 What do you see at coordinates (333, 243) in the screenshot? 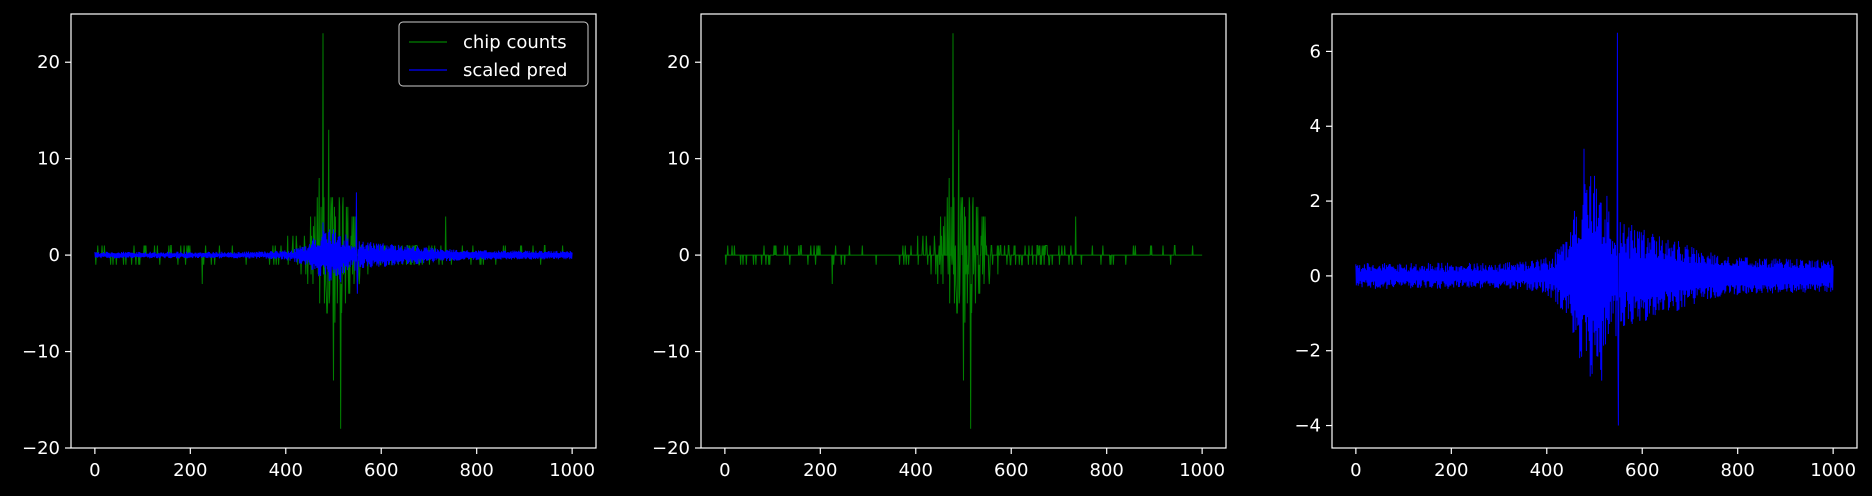
I see `series-line-scaled-pred` at bounding box center [333, 243].